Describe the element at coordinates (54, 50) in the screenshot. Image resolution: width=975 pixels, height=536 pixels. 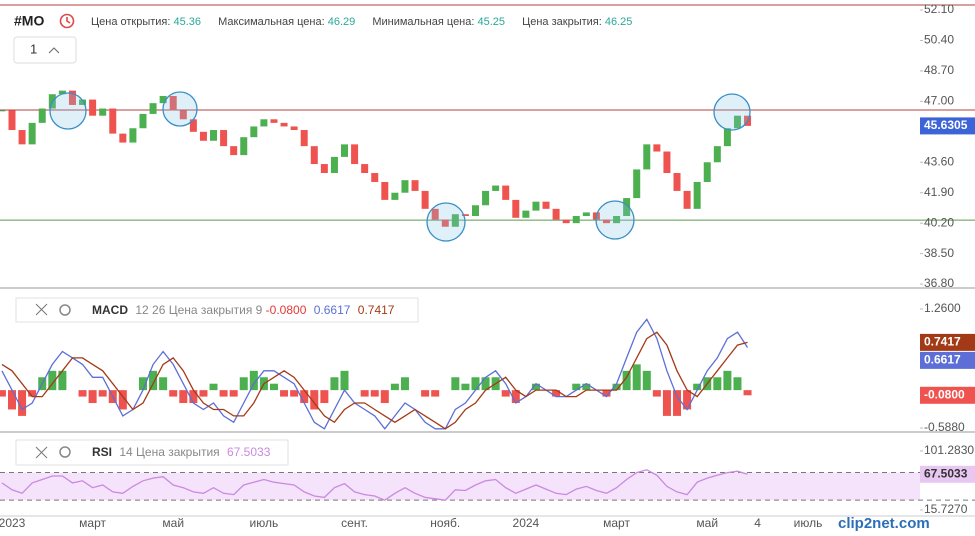
I see `collapse-icon` at that location.